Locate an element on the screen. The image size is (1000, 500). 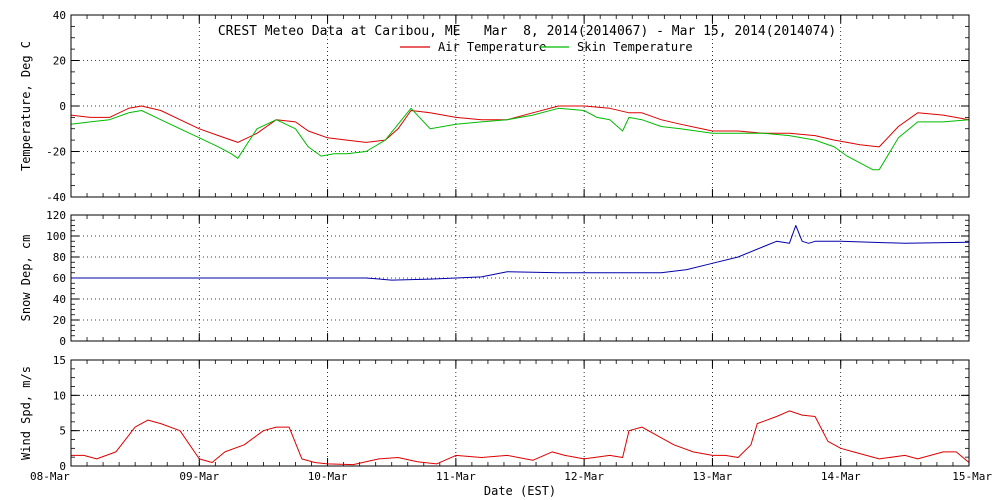
y-tick-label: 10 is located at coordinates (59, 395).